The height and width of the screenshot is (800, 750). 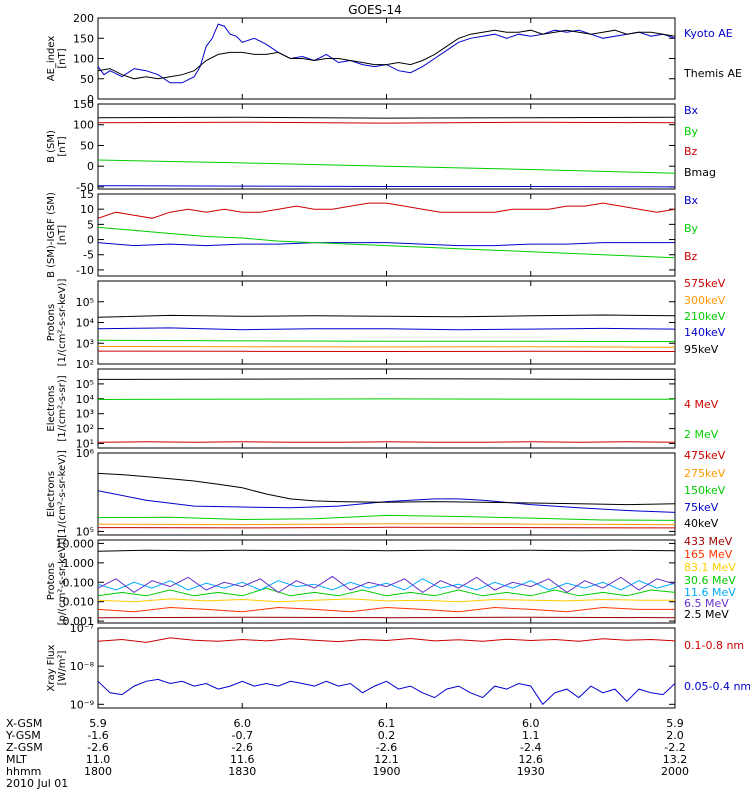 I want to click on legend-entry: 433 MeV, so click(x=708, y=541).